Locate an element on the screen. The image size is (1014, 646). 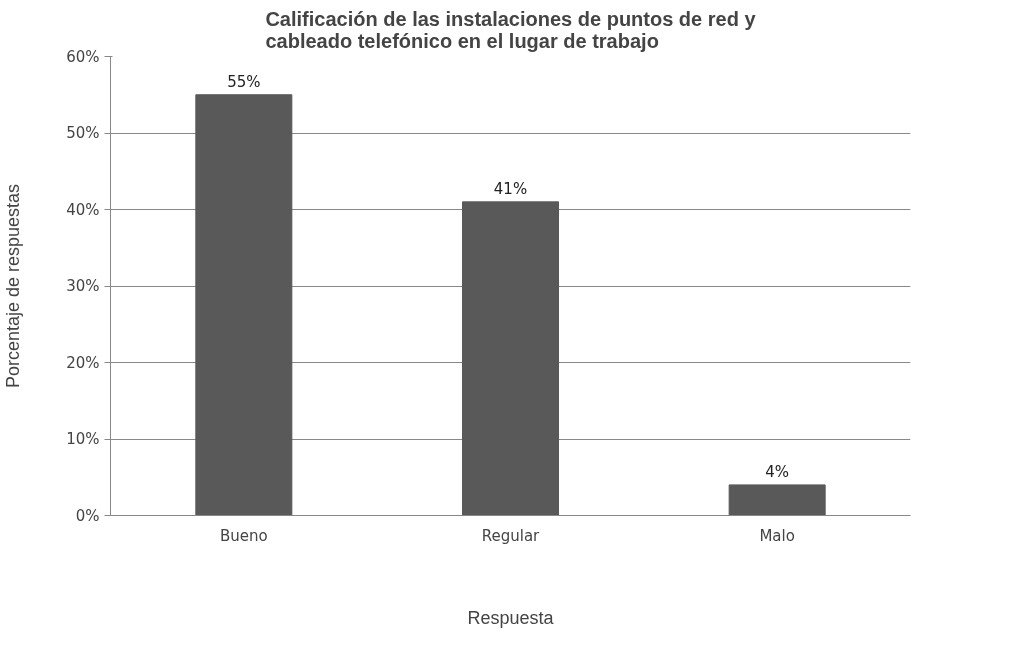
data-label: 55% is located at coordinates (244, 81).